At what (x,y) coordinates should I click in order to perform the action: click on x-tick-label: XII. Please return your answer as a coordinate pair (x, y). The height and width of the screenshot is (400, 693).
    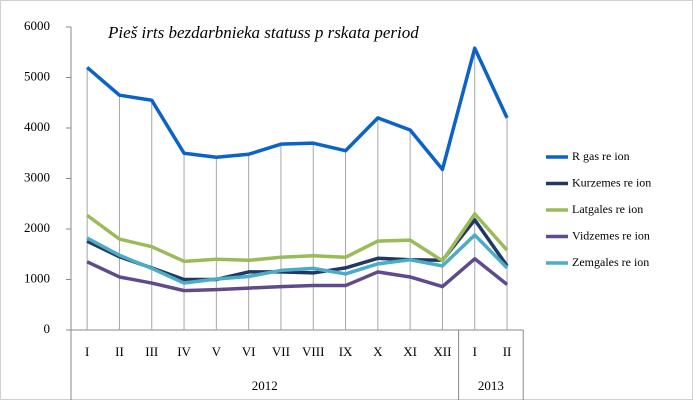
    Looking at the image, I should click on (442, 351).